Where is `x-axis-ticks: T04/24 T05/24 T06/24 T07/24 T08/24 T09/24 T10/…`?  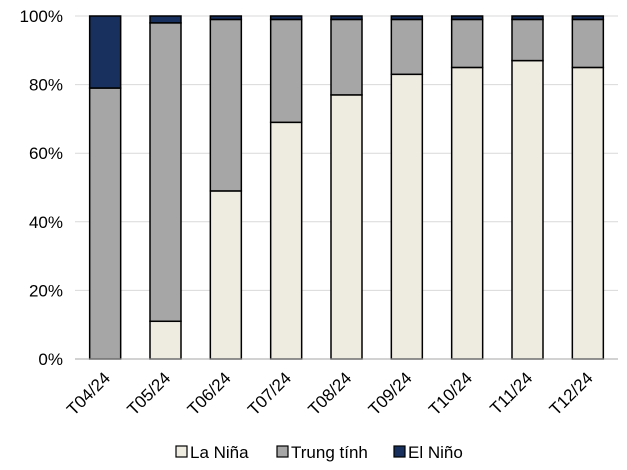 x-axis-ticks: T04/24 T05/24 T06/24 T07/24 T08/24 T09/24 T10/… is located at coordinates (330, 393).